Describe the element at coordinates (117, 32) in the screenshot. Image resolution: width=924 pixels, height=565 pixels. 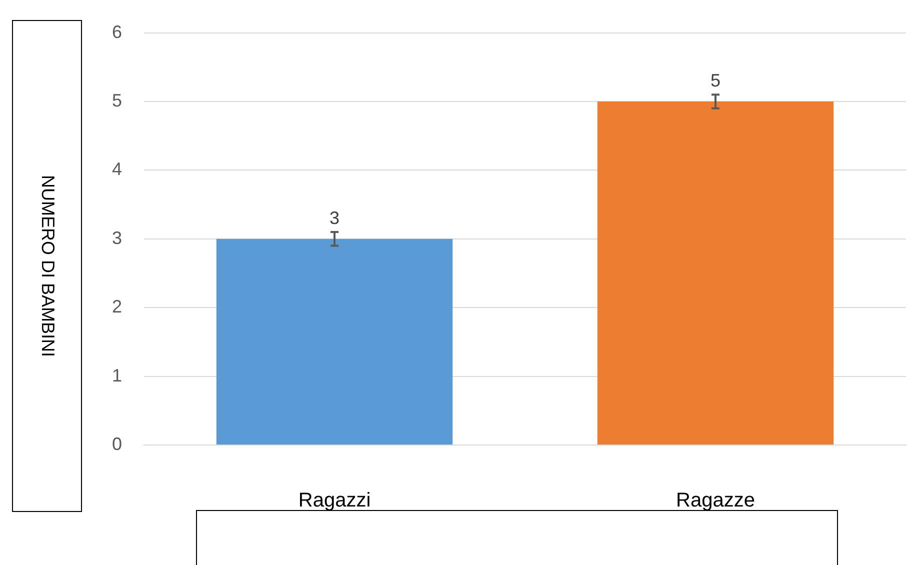
I see `y-tick-label: 6` at that location.